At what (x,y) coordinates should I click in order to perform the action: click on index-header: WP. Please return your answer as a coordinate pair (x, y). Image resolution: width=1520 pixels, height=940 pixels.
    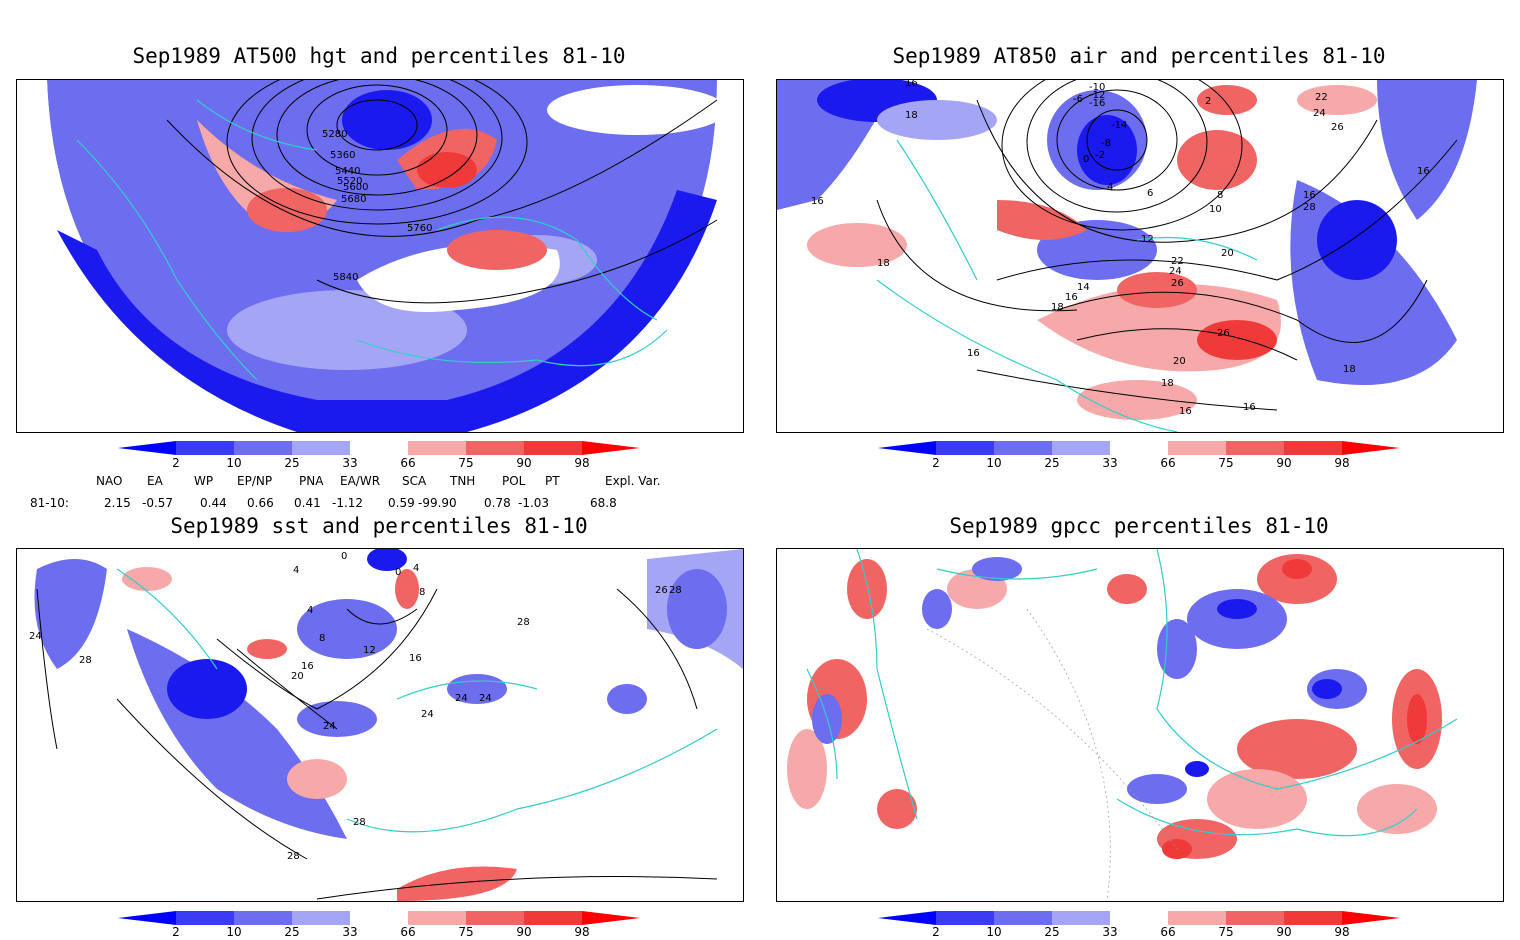
    Looking at the image, I should click on (204, 481).